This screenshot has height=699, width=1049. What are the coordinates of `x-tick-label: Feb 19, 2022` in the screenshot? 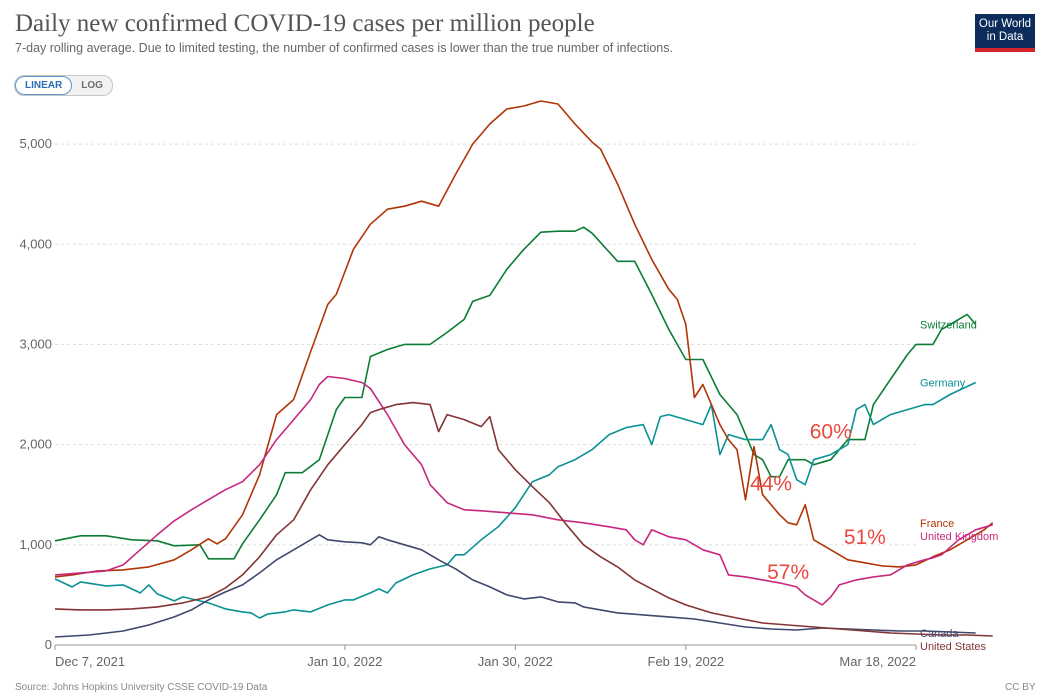 It's located at (686, 661).